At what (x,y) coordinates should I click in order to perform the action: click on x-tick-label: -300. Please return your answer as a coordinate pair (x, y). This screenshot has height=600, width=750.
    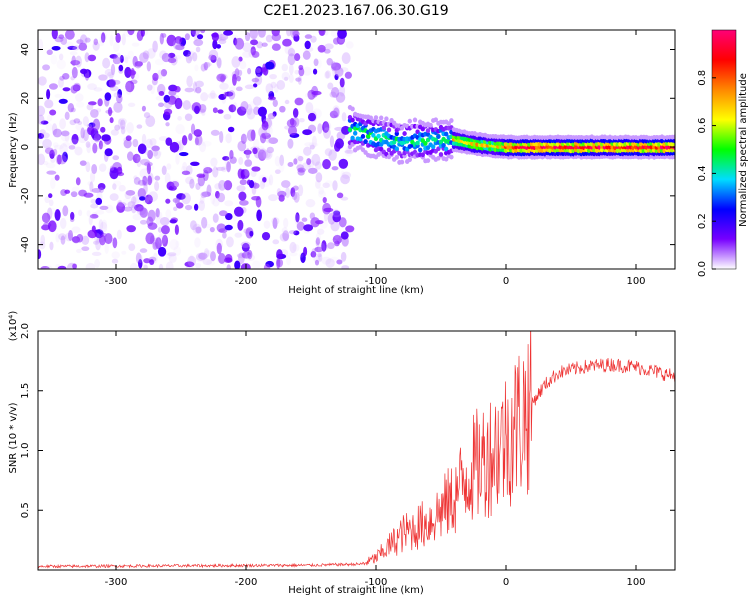
    Looking at the image, I should click on (116, 582).